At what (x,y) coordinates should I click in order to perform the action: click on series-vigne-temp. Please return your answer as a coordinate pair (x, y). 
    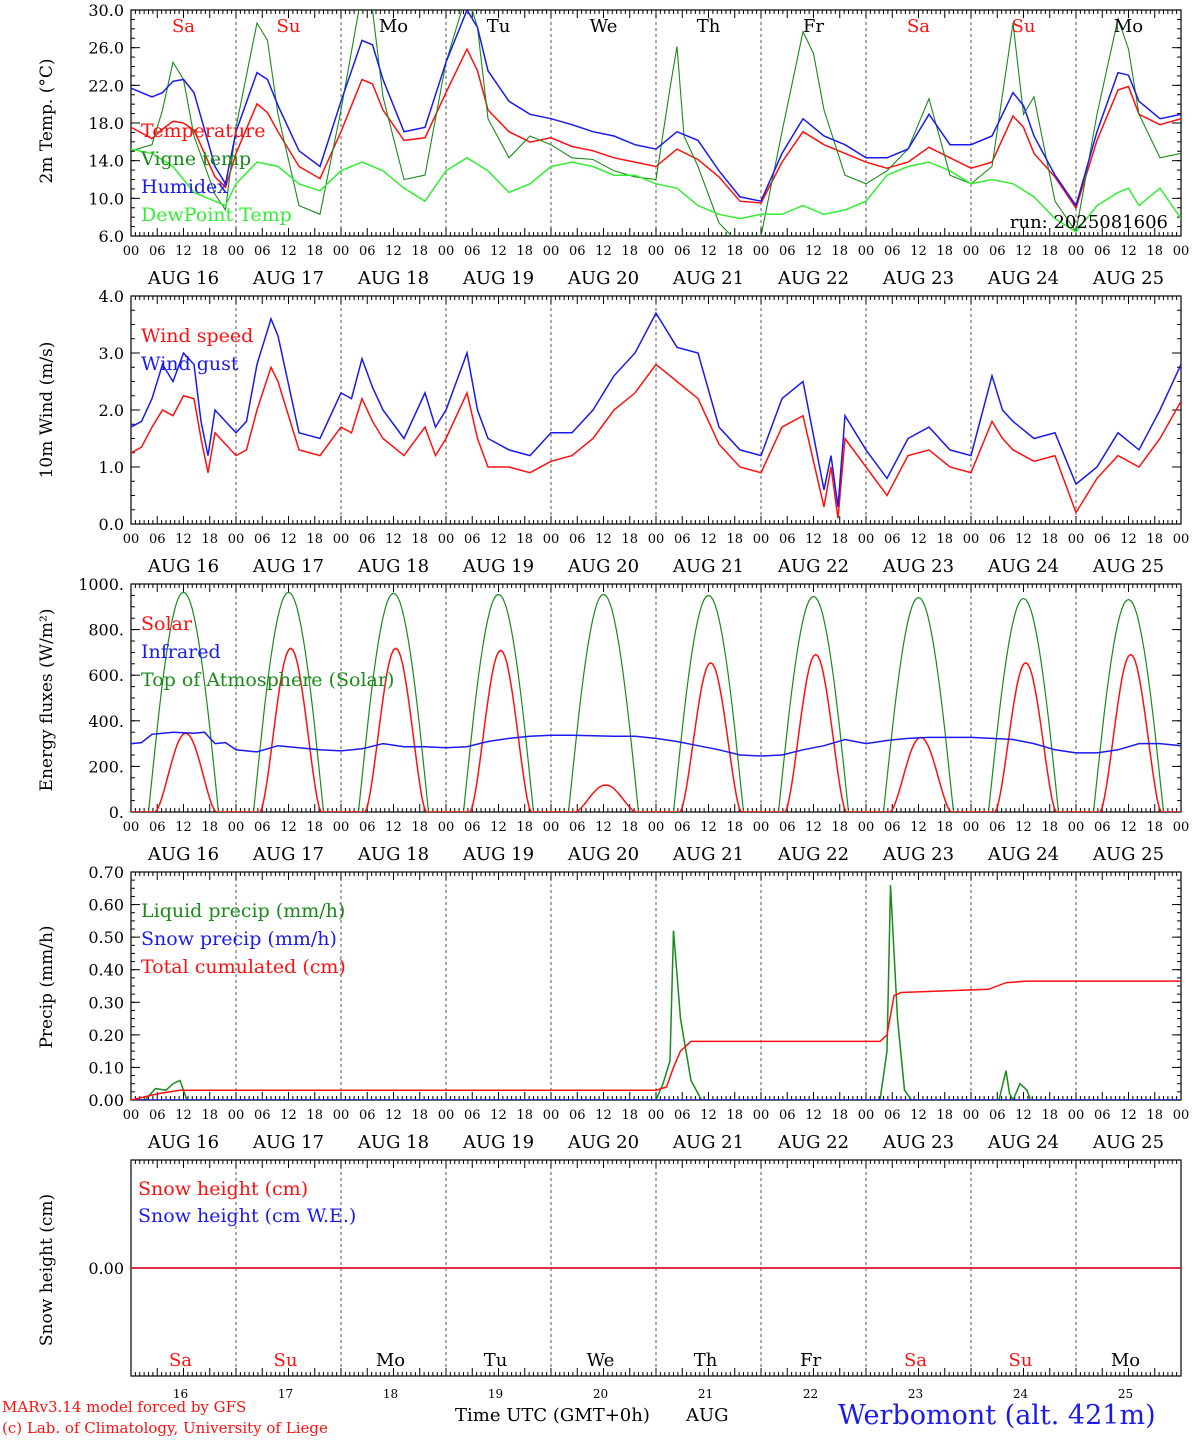
    Looking at the image, I should click on (656, 123).